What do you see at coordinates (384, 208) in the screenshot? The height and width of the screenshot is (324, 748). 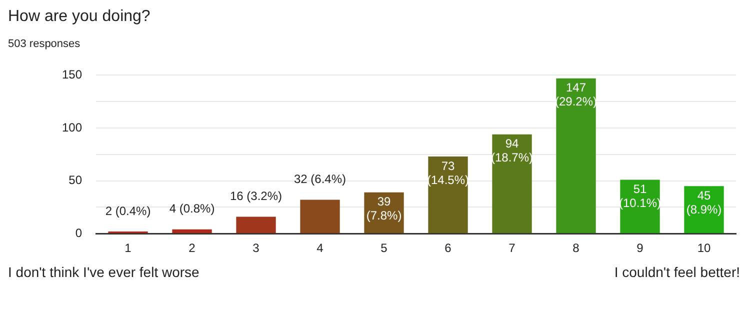 I see `data-label: 39 (7.8%)` at bounding box center [384, 208].